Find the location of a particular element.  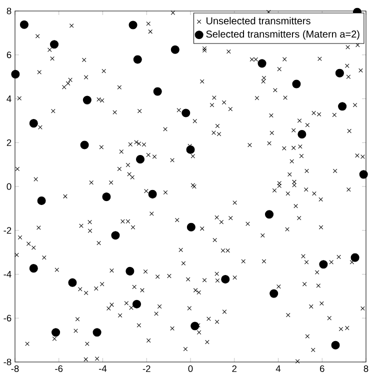

x-tick-label: -8 is located at coordinates (15, 368).